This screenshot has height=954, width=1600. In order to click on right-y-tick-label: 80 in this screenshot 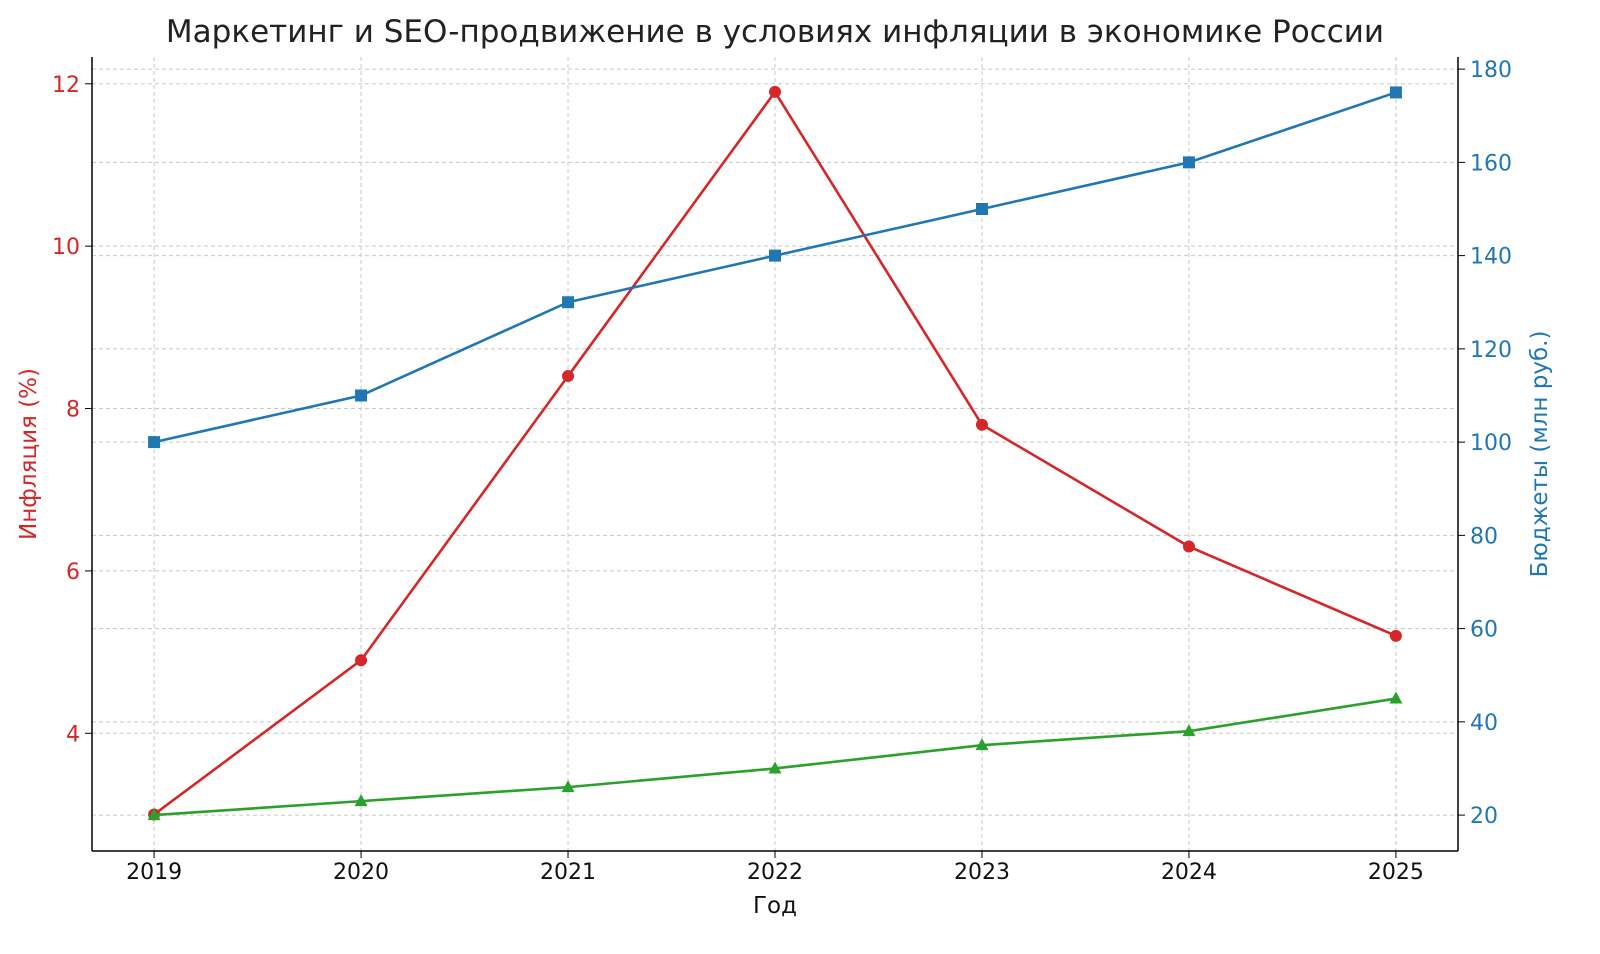, I will do `click(1484, 536)`.